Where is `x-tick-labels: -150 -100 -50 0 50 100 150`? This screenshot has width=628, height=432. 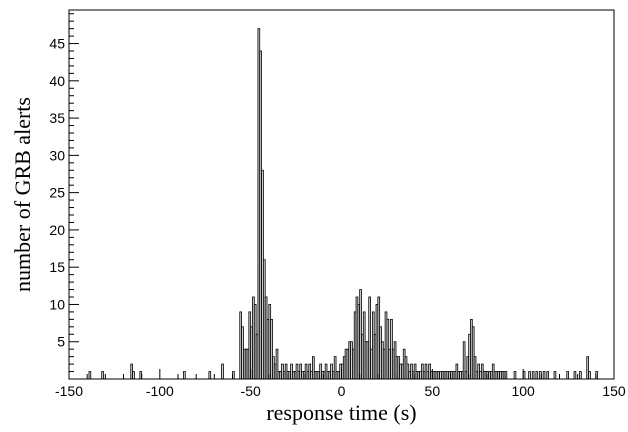 x-tick-labels: -150 -100 -50 0 50 100 150 is located at coordinates (340, 391).